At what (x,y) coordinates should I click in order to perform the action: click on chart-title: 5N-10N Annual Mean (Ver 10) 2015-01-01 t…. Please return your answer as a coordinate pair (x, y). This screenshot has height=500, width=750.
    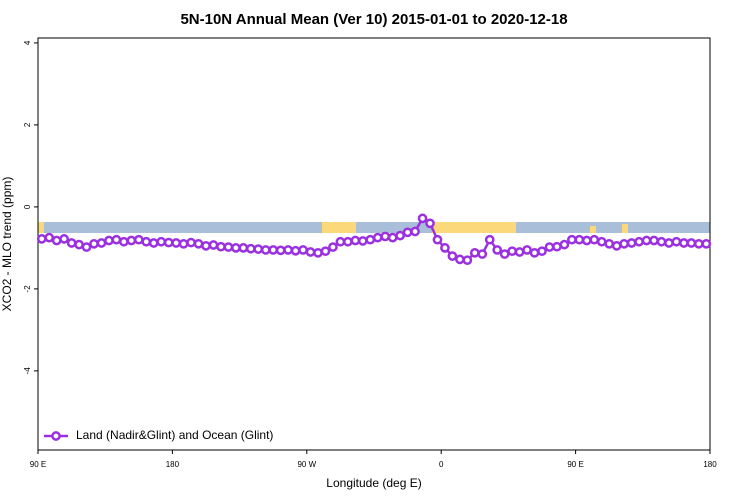
    Looking at the image, I should click on (373, 19).